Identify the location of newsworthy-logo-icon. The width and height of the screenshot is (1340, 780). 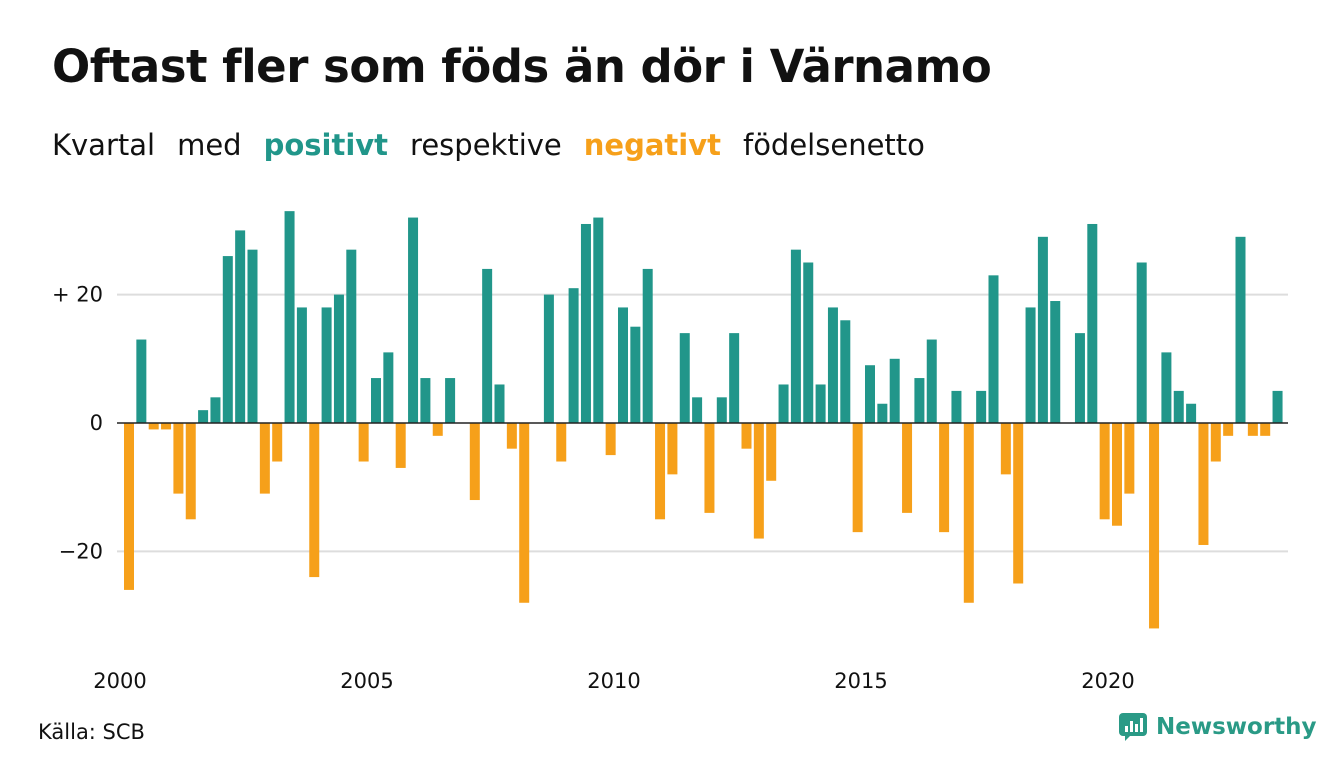
(1133, 727).